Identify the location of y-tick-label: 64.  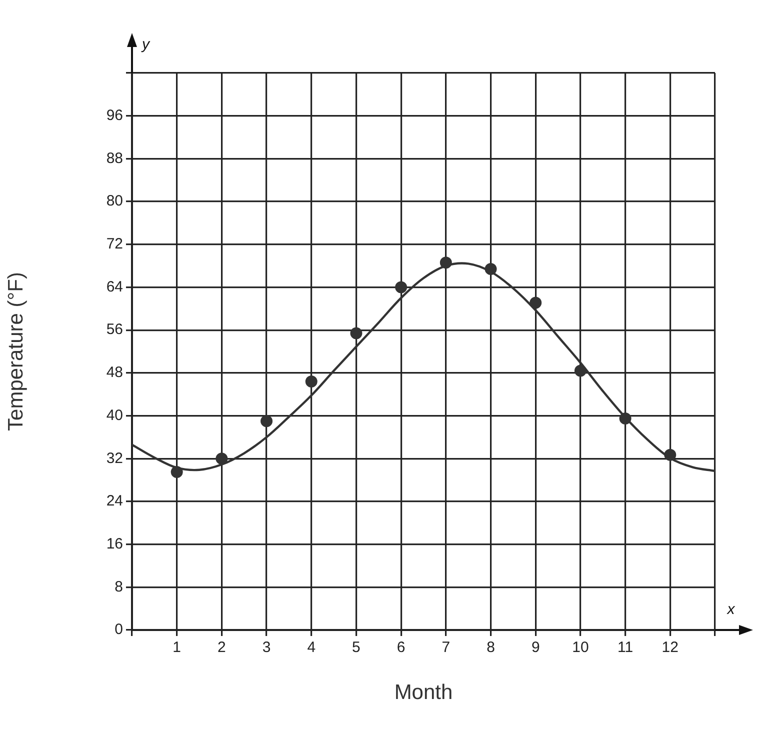
(114, 287).